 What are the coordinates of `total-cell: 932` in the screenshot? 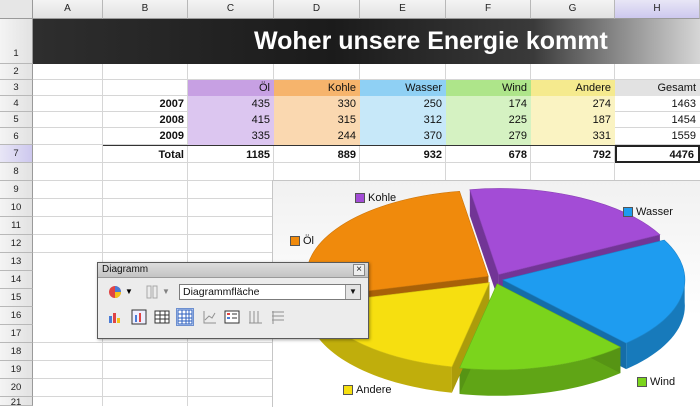 It's located at (403, 154).